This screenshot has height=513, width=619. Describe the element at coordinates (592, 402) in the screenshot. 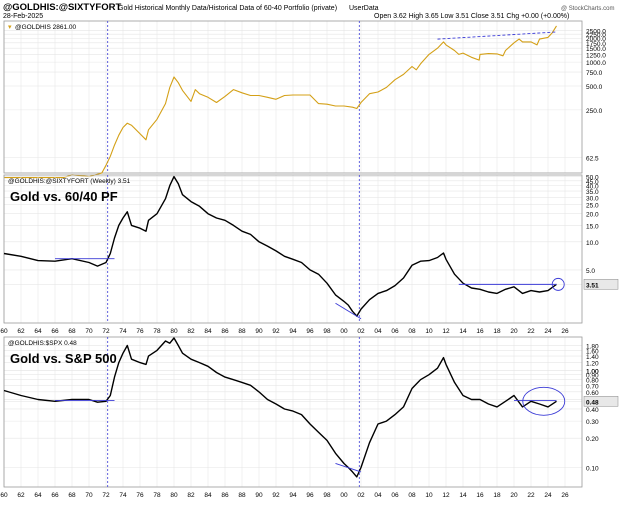

I see `last-value-label: 0.48` at that location.